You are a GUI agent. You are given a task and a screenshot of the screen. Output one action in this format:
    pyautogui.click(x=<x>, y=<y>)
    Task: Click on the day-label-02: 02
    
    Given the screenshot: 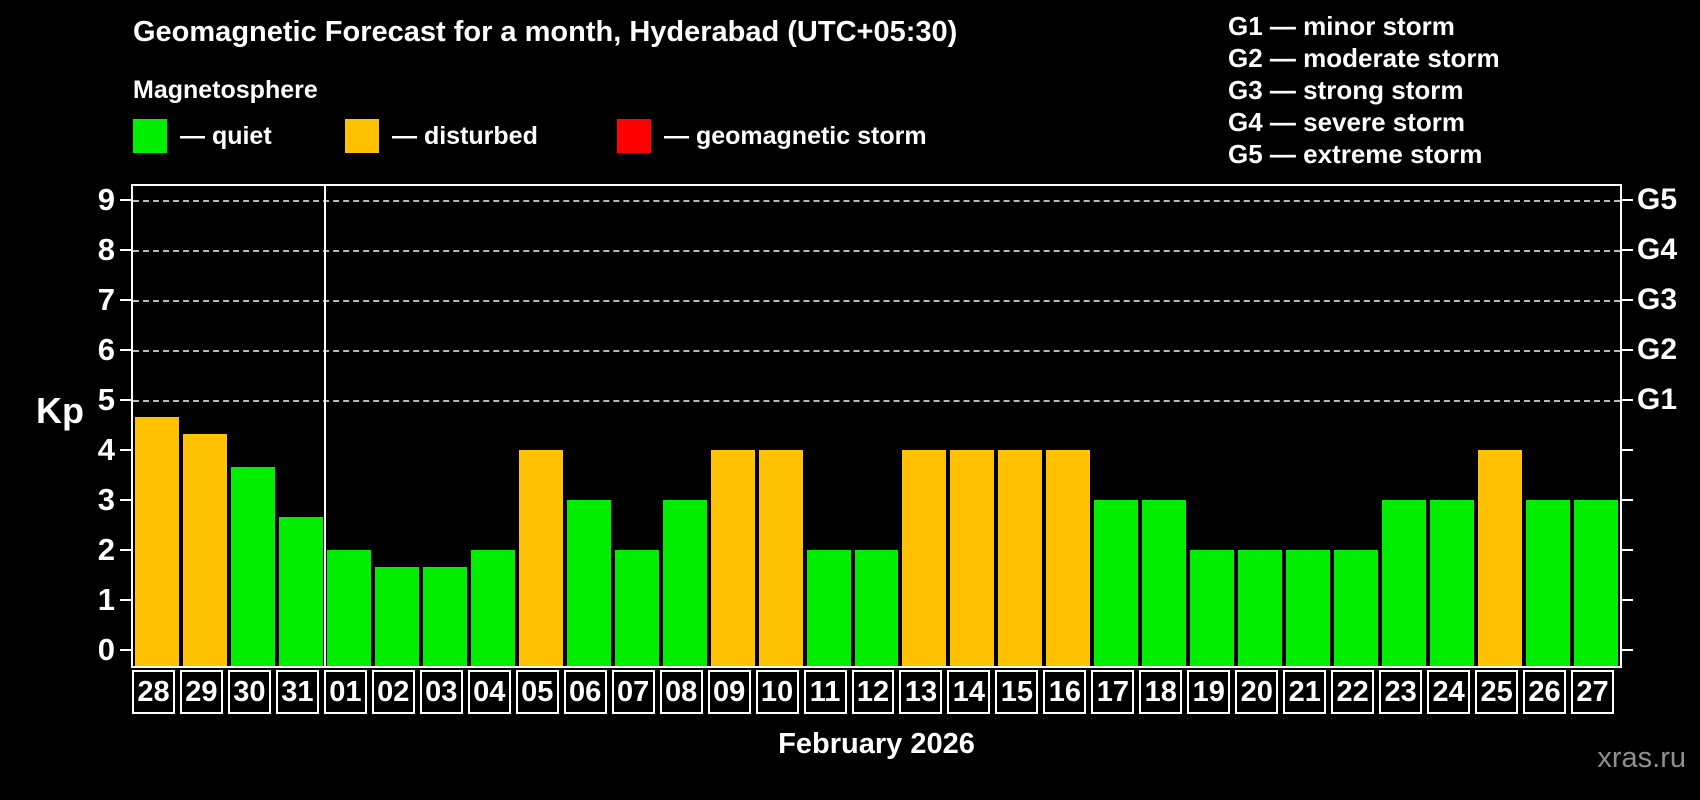 What is the action you would take?
    pyautogui.click(x=393, y=692)
    